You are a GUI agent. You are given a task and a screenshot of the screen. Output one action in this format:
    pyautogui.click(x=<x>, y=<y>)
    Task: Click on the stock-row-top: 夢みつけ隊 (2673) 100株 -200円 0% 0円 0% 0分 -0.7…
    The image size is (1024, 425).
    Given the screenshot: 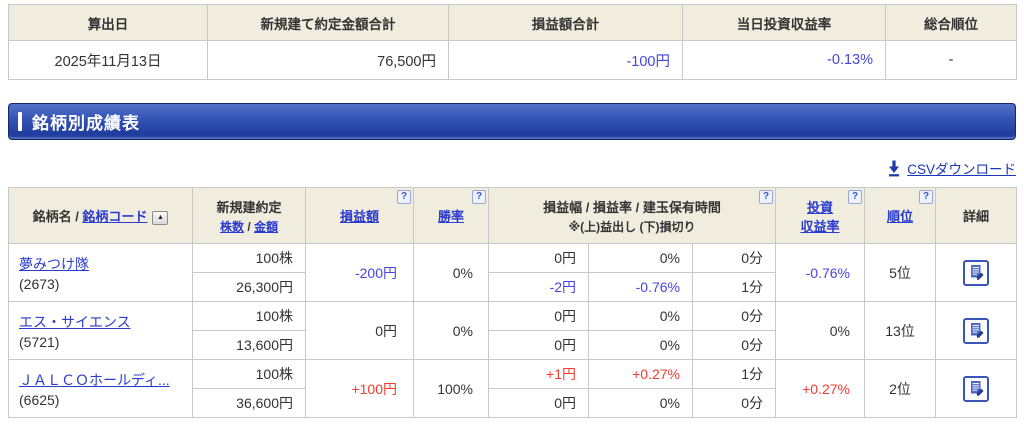 What is the action you would take?
    pyautogui.click(x=512, y=272)
    